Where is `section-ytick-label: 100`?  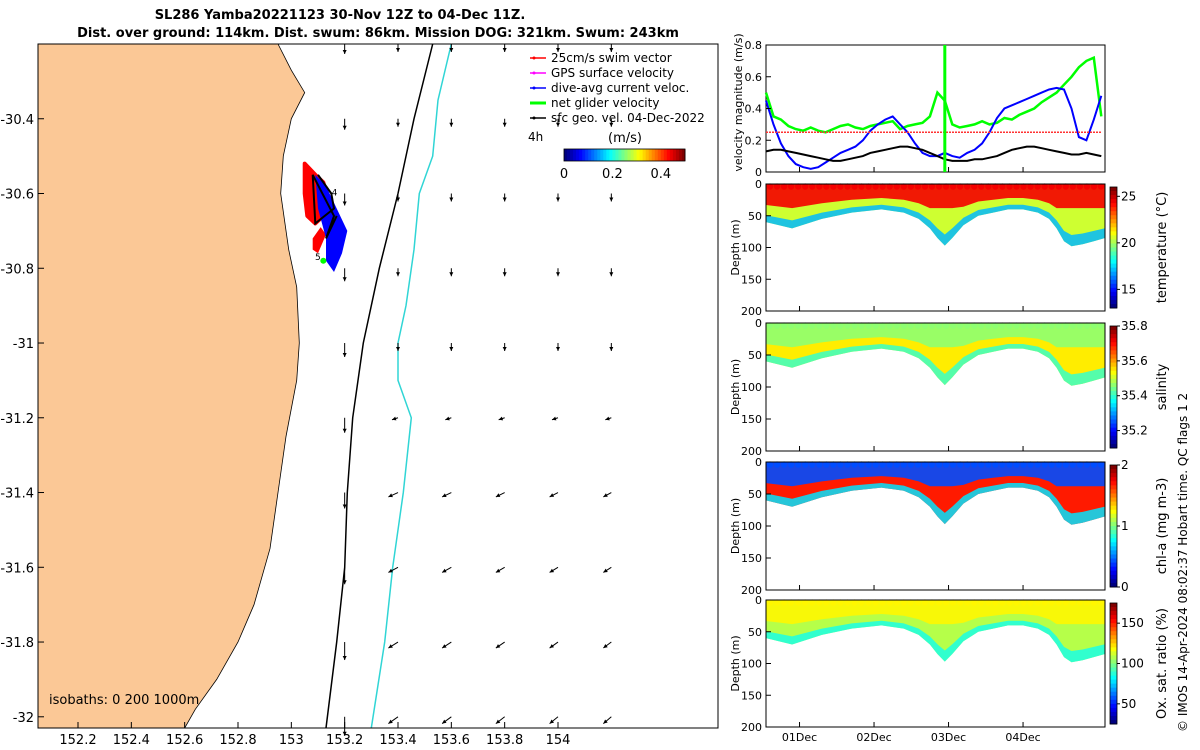
section-ytick-label: 100 is located at coordinates (751, 664).